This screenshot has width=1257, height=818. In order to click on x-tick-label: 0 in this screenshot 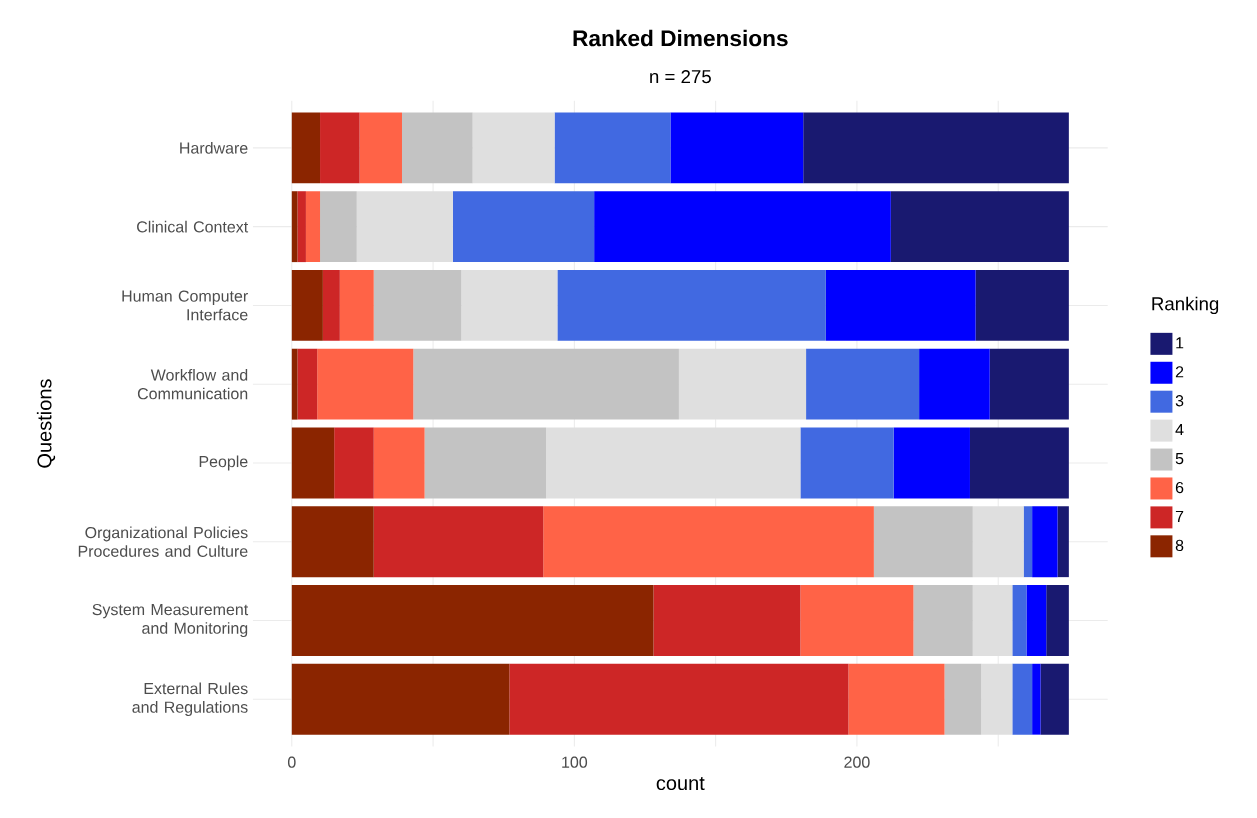, I will do `click(291, 762)`.